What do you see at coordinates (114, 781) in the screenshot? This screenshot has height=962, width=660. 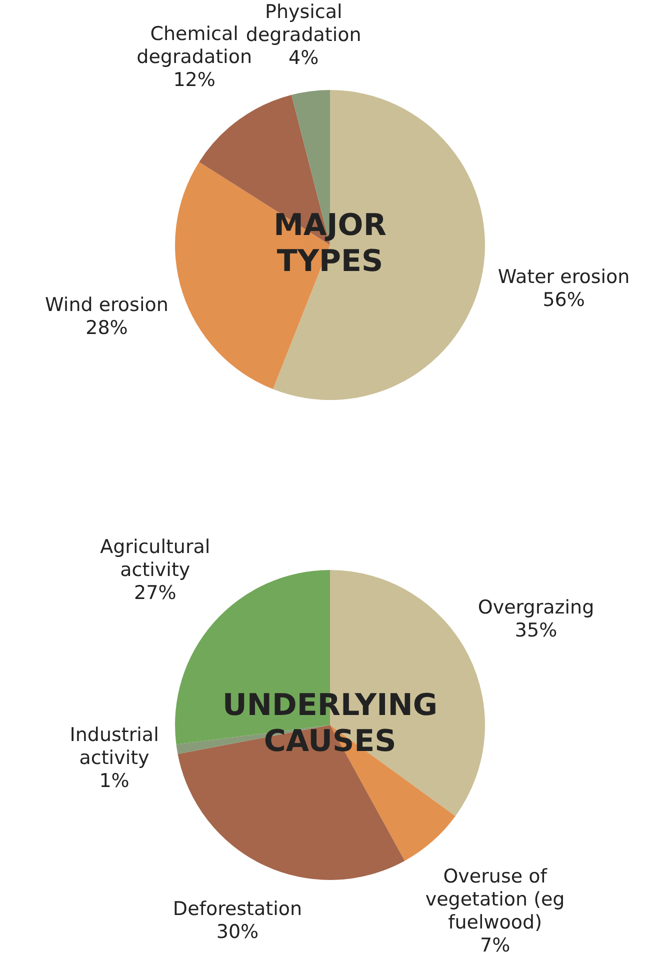 I see `data-label: 1%` at bounding box center [114, 781].